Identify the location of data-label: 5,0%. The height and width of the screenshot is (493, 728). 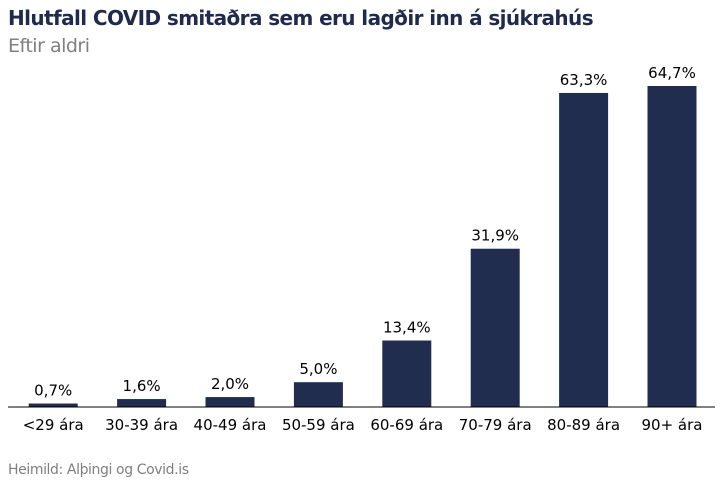
(318, 369).